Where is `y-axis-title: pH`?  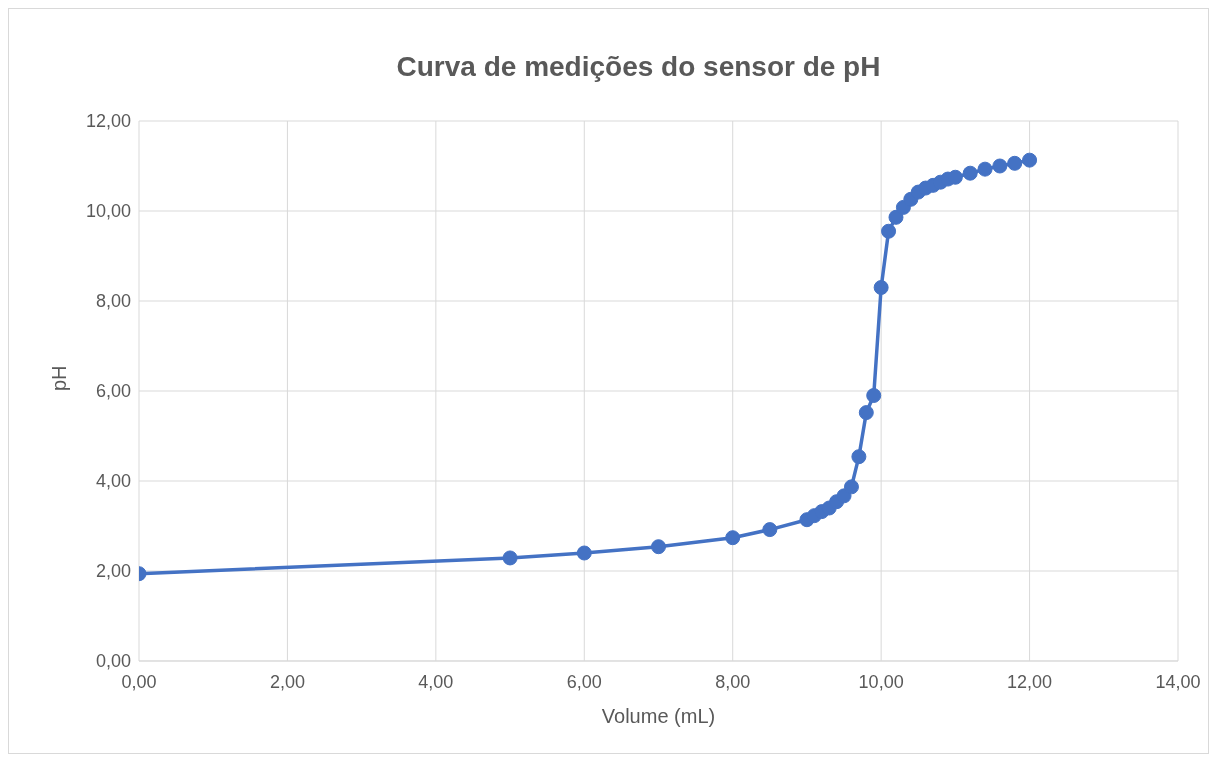
y-axis-title: pH is located at coordinates (59, 378).